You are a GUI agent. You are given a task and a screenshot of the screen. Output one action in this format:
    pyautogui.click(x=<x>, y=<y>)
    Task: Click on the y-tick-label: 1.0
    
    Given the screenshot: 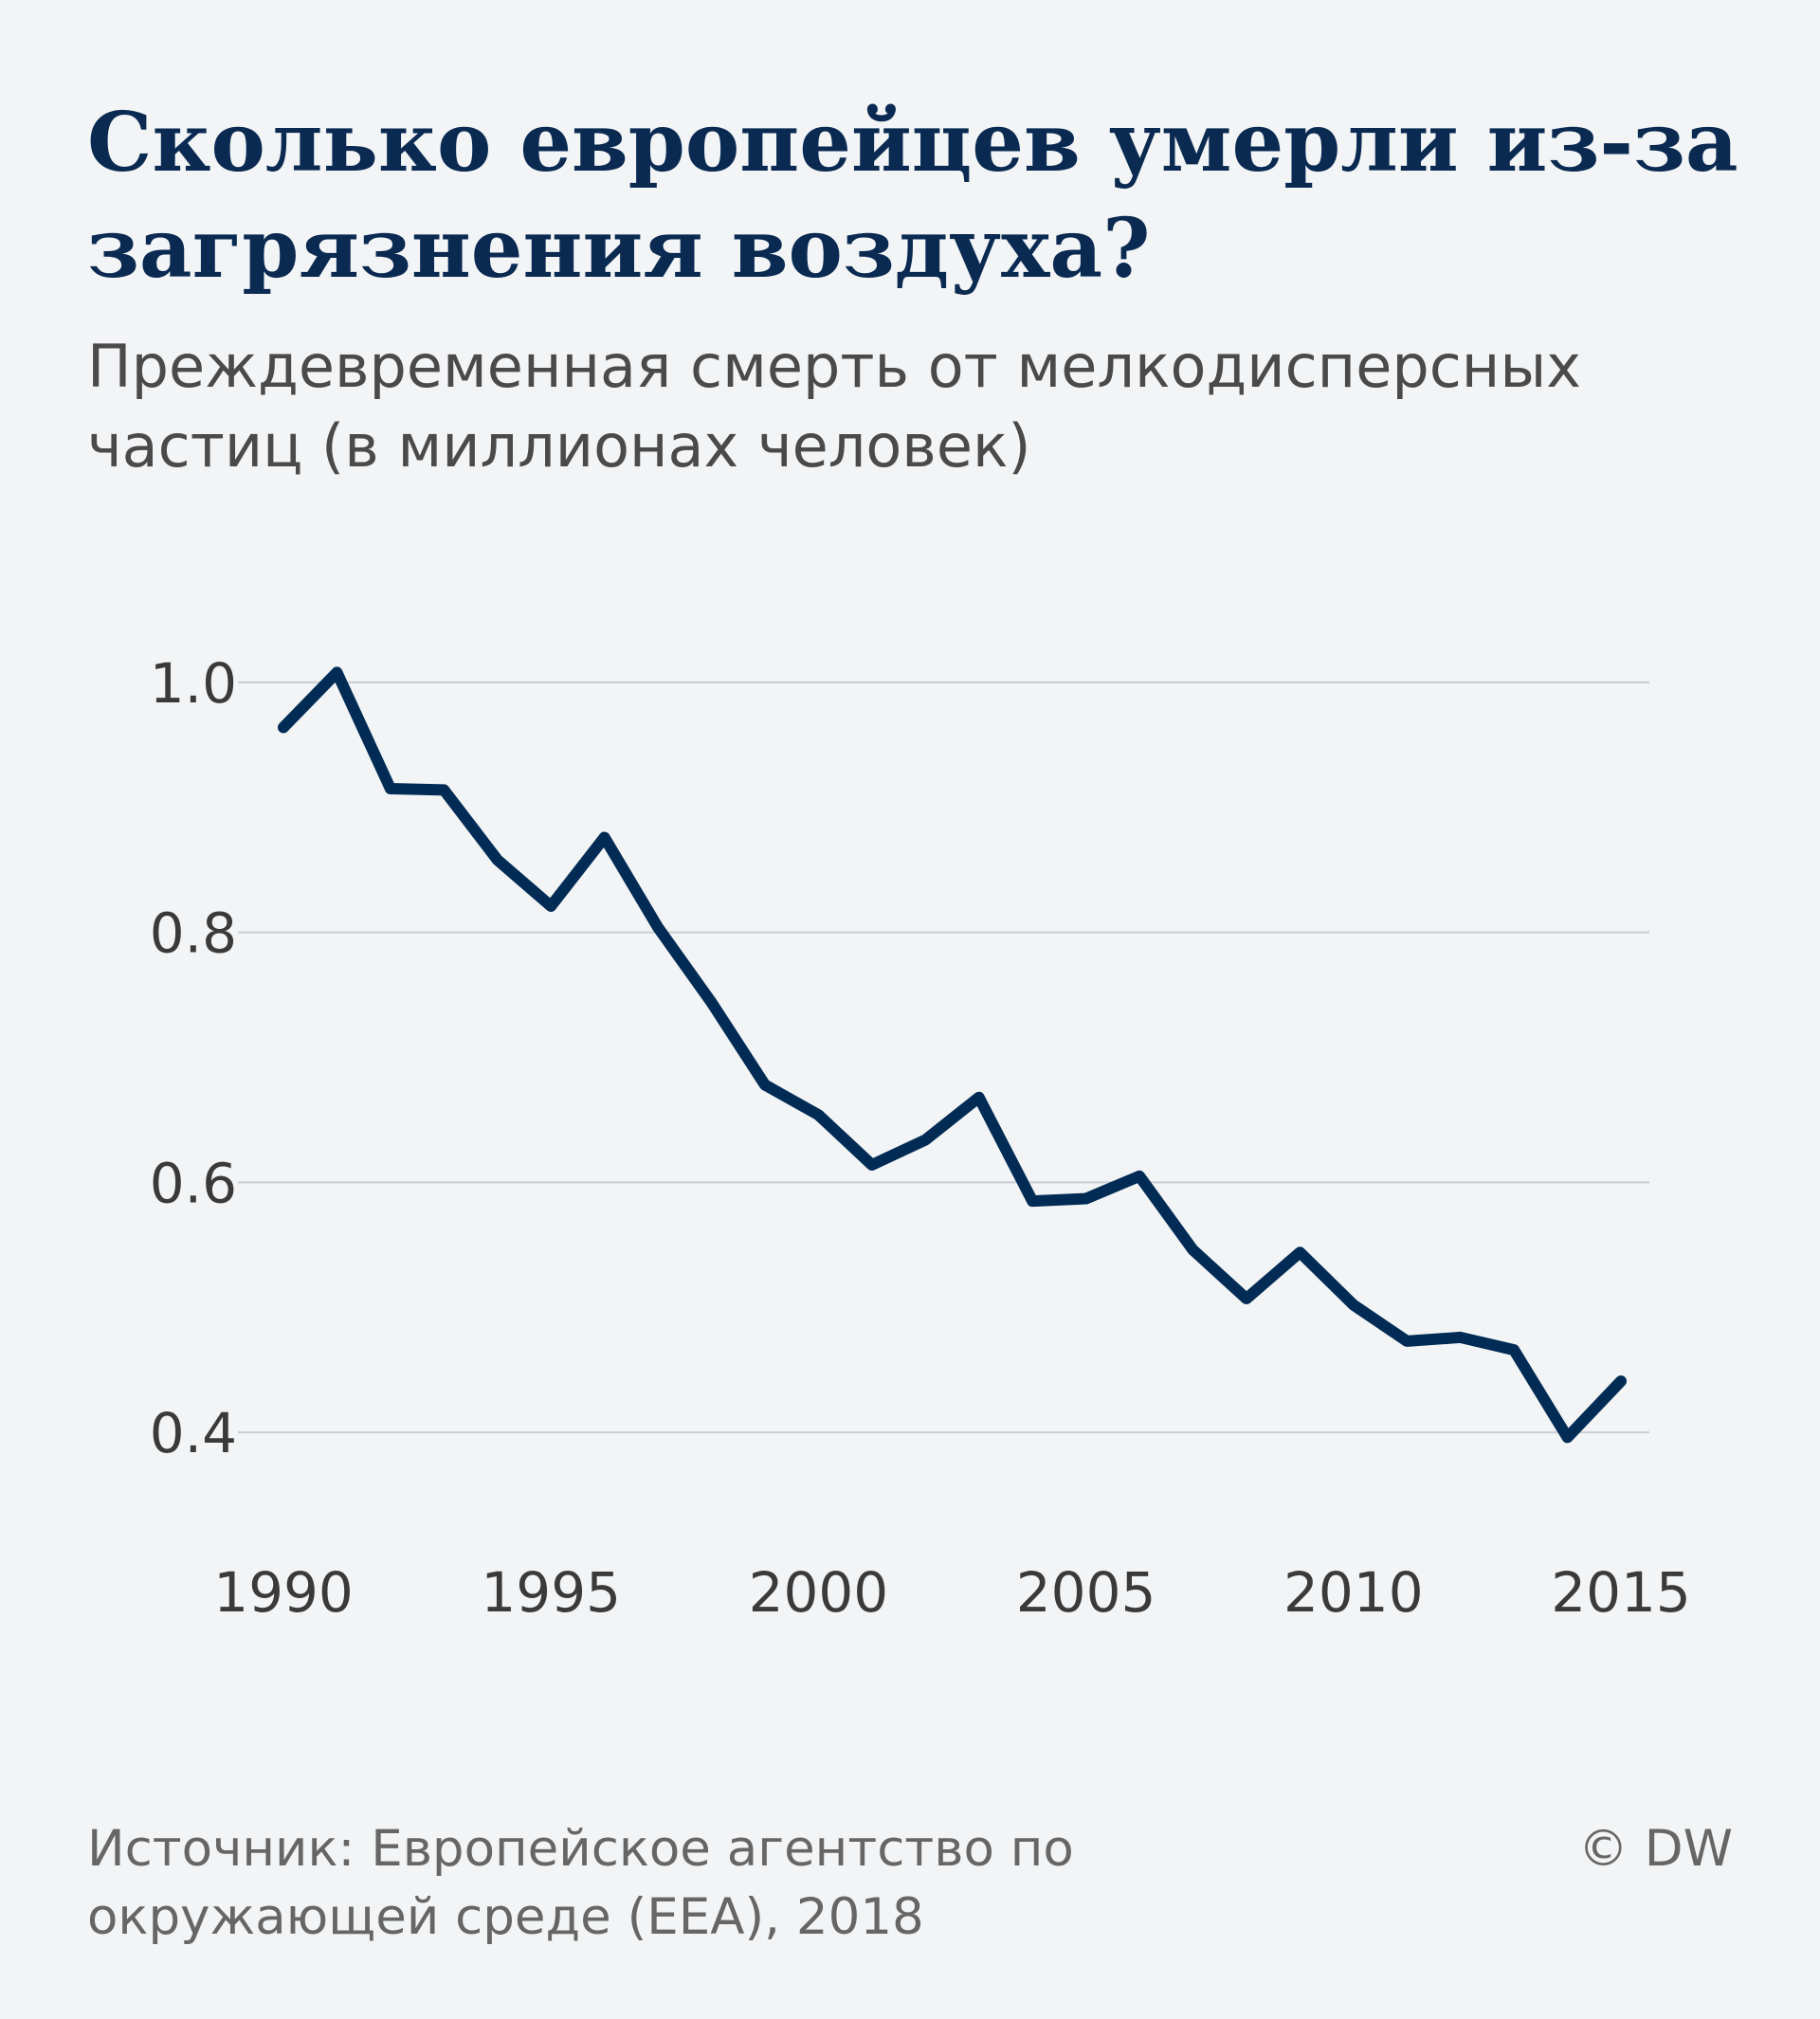 What is the action you would take?
    pyautogui.click(x=193, y=683)
    